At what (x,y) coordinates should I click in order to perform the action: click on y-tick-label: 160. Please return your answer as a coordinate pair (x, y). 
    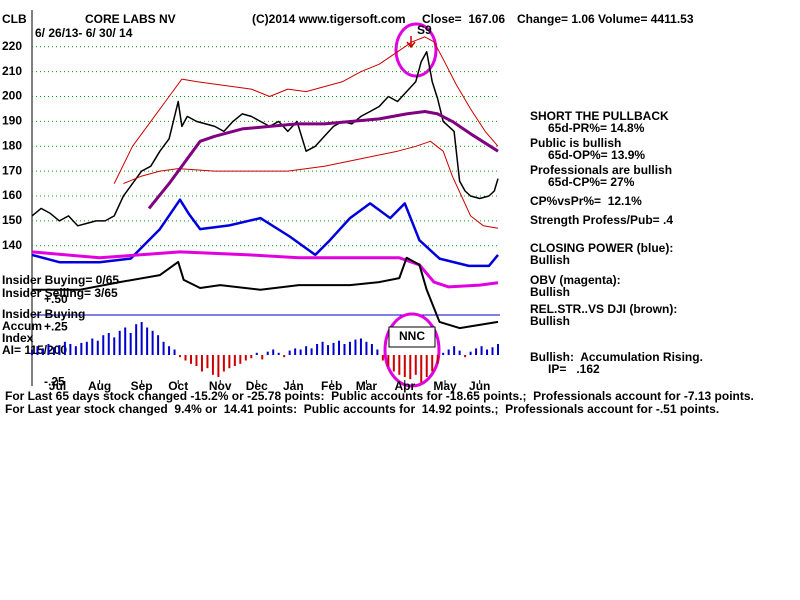
    Looking at the image, I should click on (12, 195).